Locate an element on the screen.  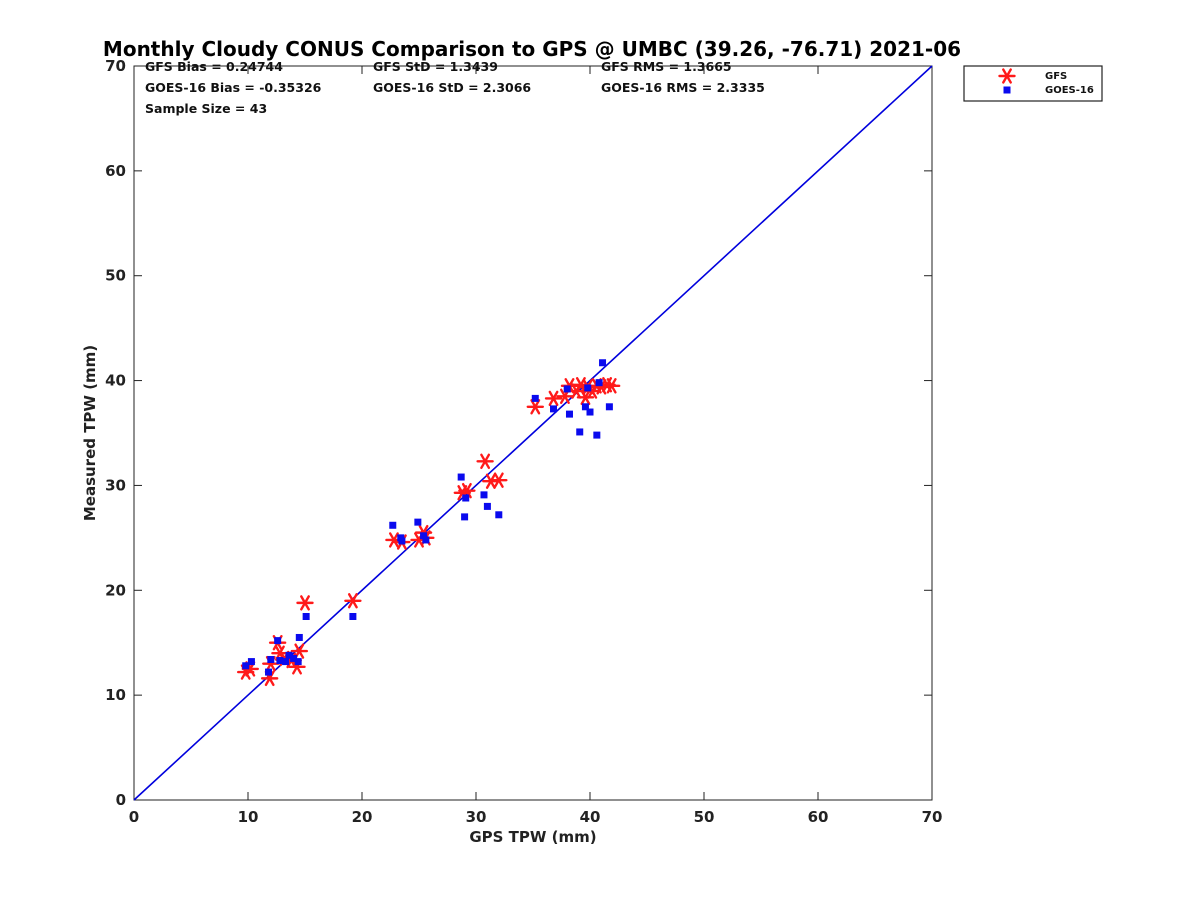
x-tick-label: 50 is located at coordinates (704, 817).